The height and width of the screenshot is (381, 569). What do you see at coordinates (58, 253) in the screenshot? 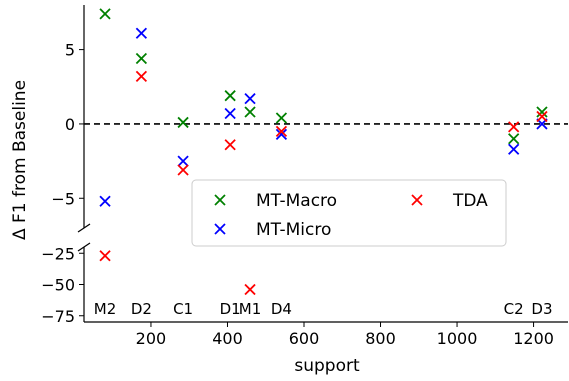
I see `y-tick-label: −25` at bounding box center [58, 253].